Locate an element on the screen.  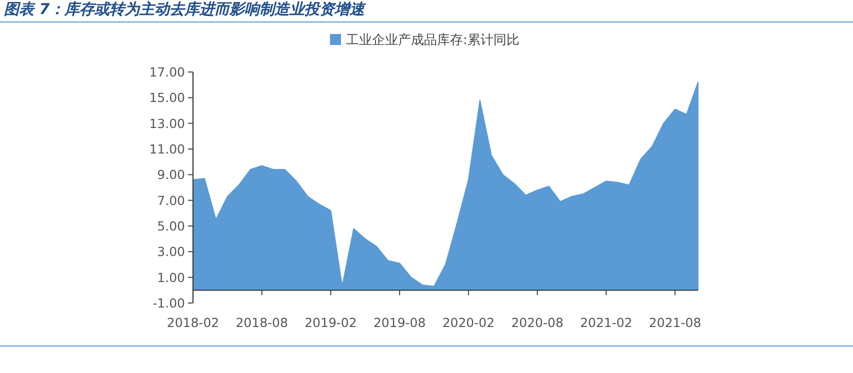
x-tick-label: 2020-08 is located at coordinates (537, 322).